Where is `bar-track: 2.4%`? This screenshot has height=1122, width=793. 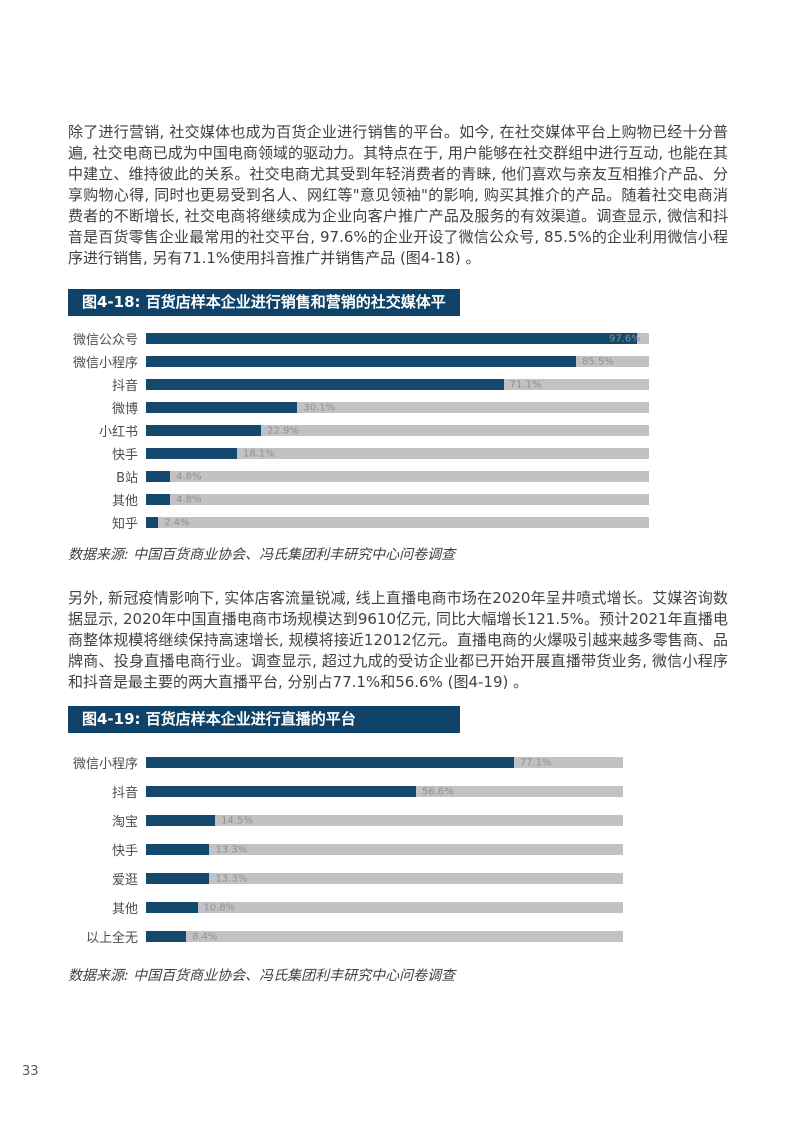
bar-track: 2.4% is located at coordinates (397, 522).